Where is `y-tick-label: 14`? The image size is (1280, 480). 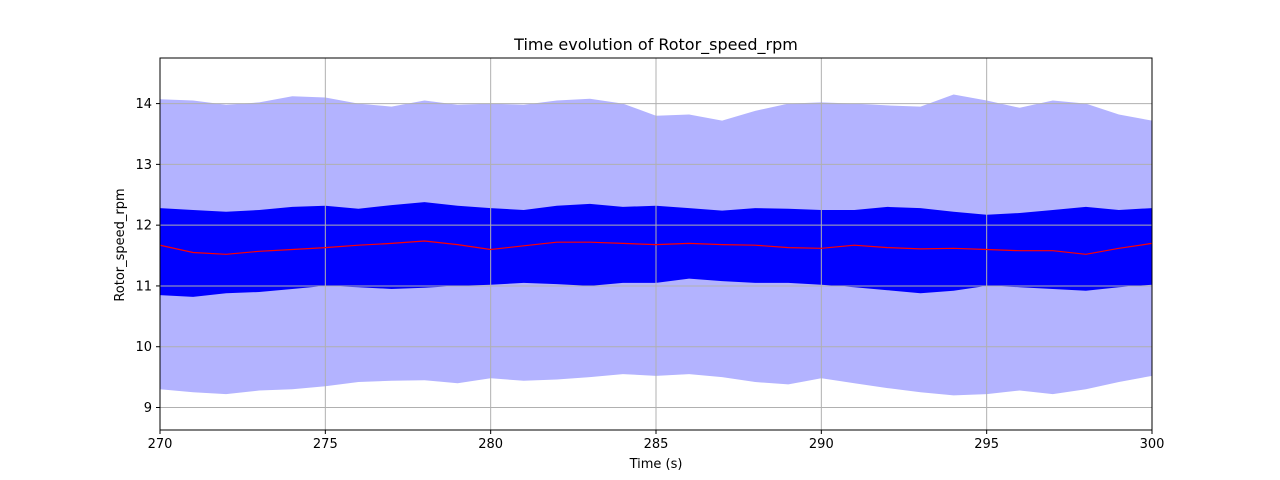 y-tick-label: 14 is located at coordinates (143, 104).